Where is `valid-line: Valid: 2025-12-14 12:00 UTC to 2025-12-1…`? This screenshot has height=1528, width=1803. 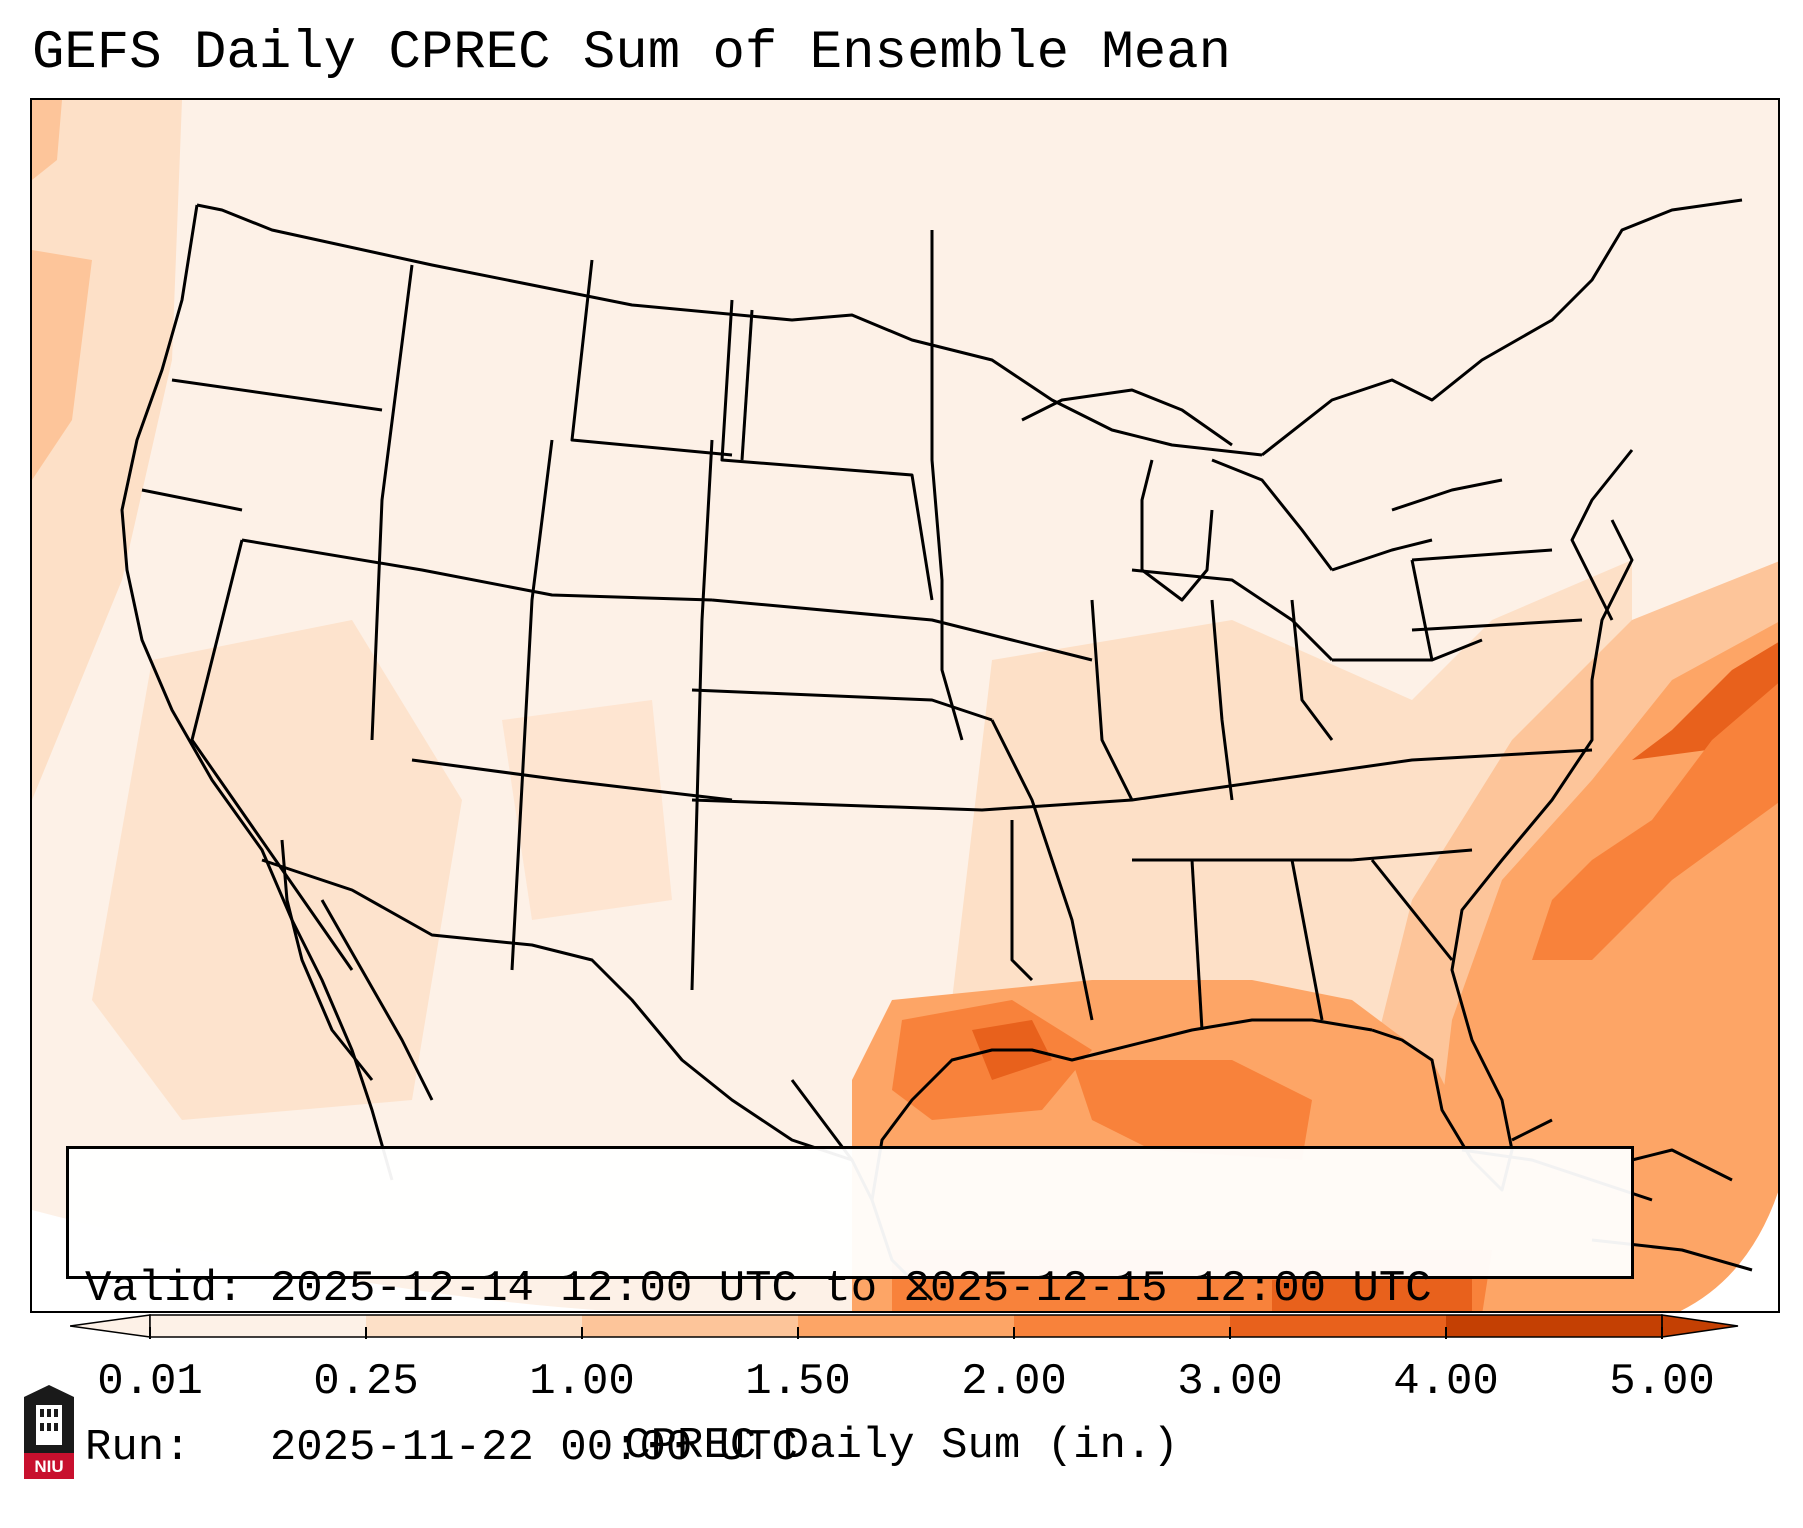
valid-line: Valid: 2025-12-14 12:00 UTC to 2025-12-1… is located at coordinates (850, 1289).